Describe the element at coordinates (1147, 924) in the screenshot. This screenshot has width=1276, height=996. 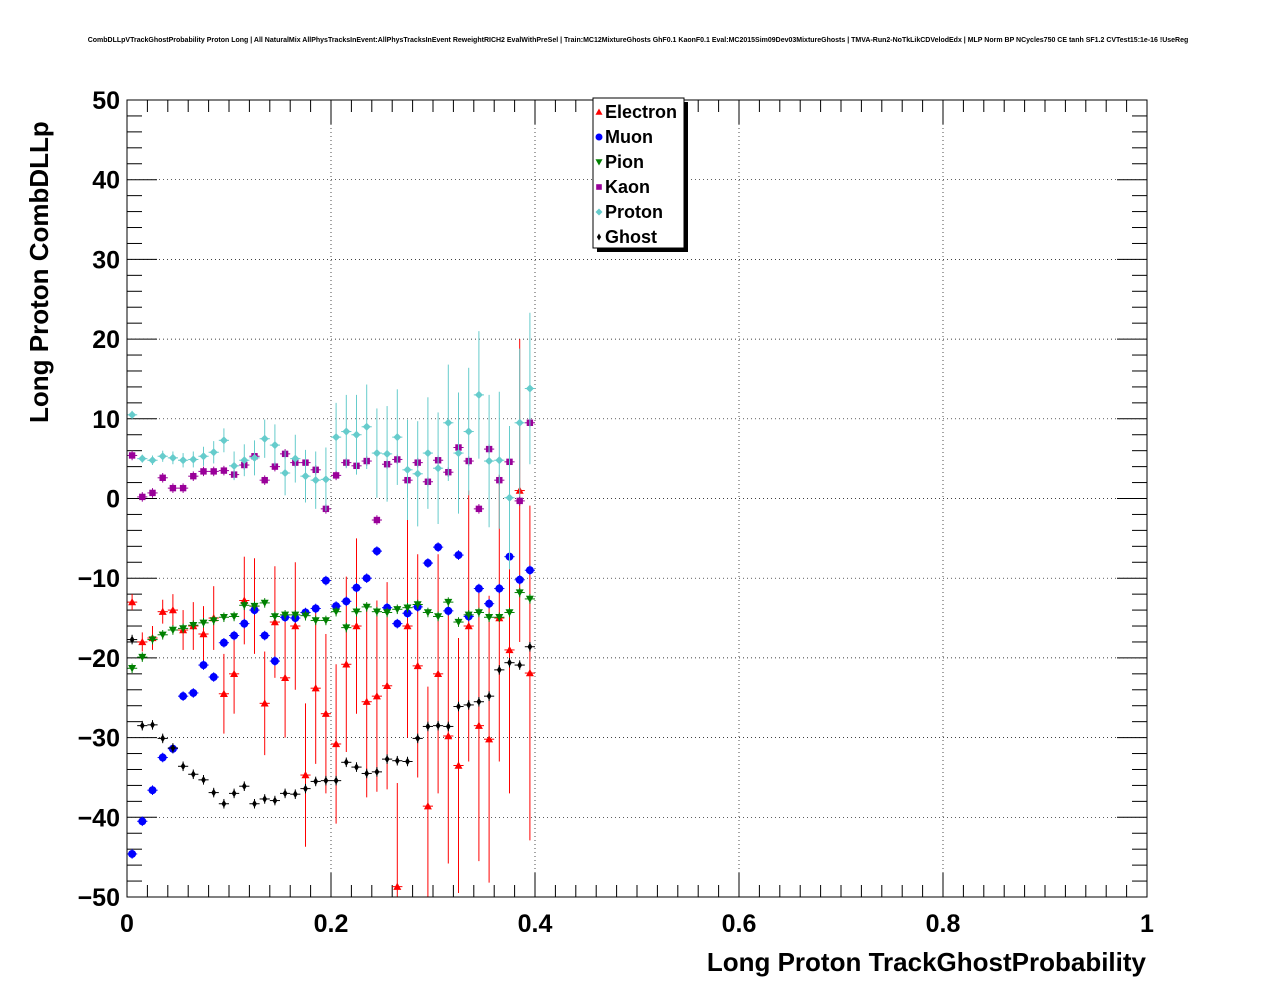
I see `x-tick-label: 1` at that location.